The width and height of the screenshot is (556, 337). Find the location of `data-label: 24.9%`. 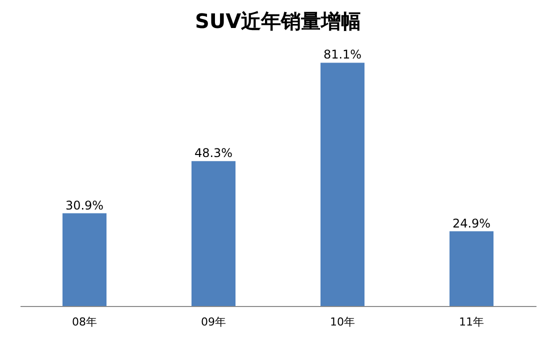

data-label: 24.9% is located at coordinates (471, 223).